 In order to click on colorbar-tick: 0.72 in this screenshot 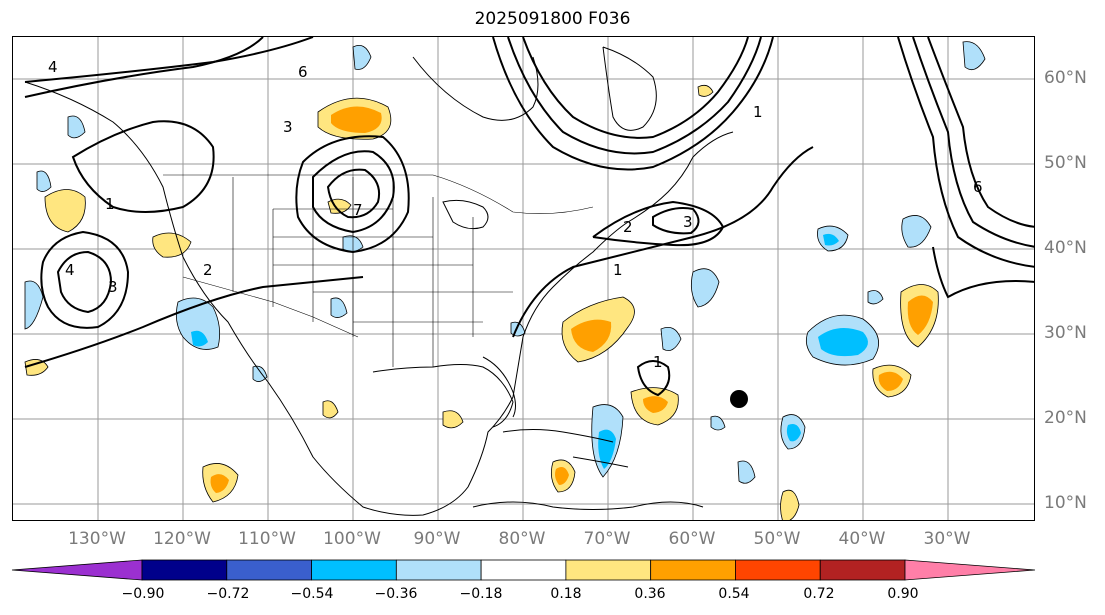, I will do `click(819, 594)`.